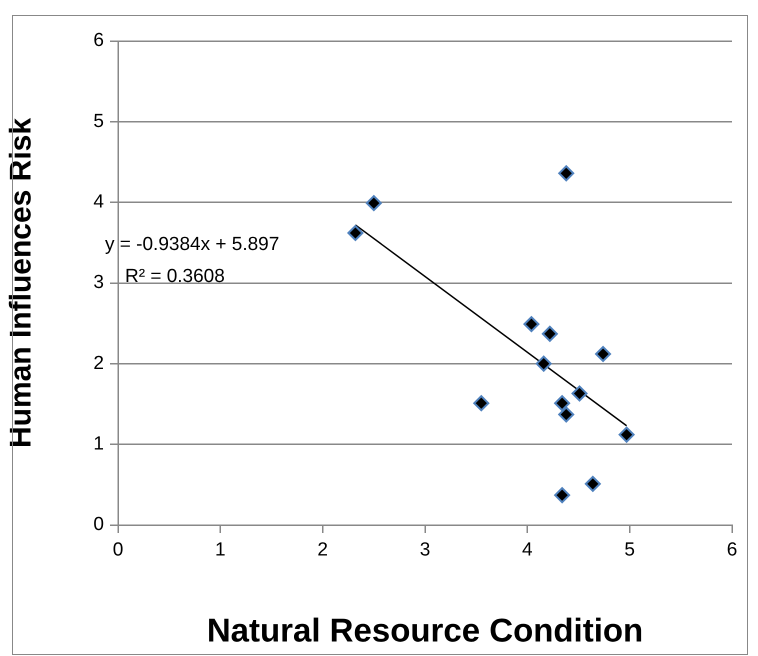 This screenshot has height=656, width=758. What do you see at coordinates (175, 277) in the screenshot?
I see `annotation: R² = 0.3608` at bounding box center [175, 277].